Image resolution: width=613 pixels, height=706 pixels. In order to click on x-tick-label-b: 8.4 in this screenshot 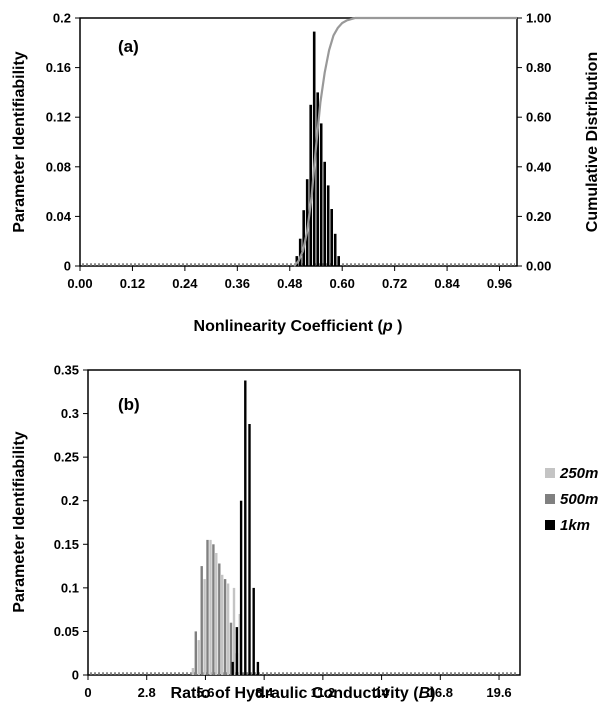, I will do `click(264, 692)`.